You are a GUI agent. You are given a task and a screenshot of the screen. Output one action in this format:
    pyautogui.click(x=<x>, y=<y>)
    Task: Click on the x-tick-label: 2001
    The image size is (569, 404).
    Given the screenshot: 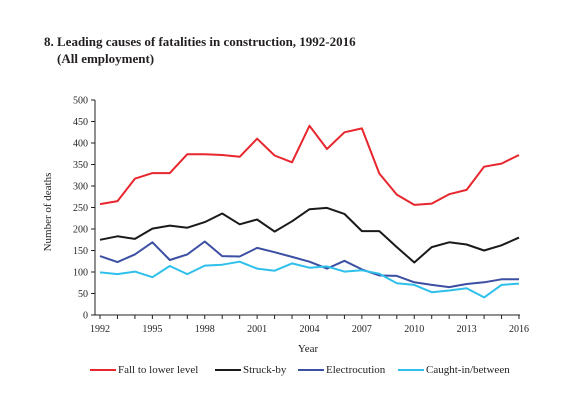 What is the action you would take?
    pyautogui.click(x=257, y=329)
    